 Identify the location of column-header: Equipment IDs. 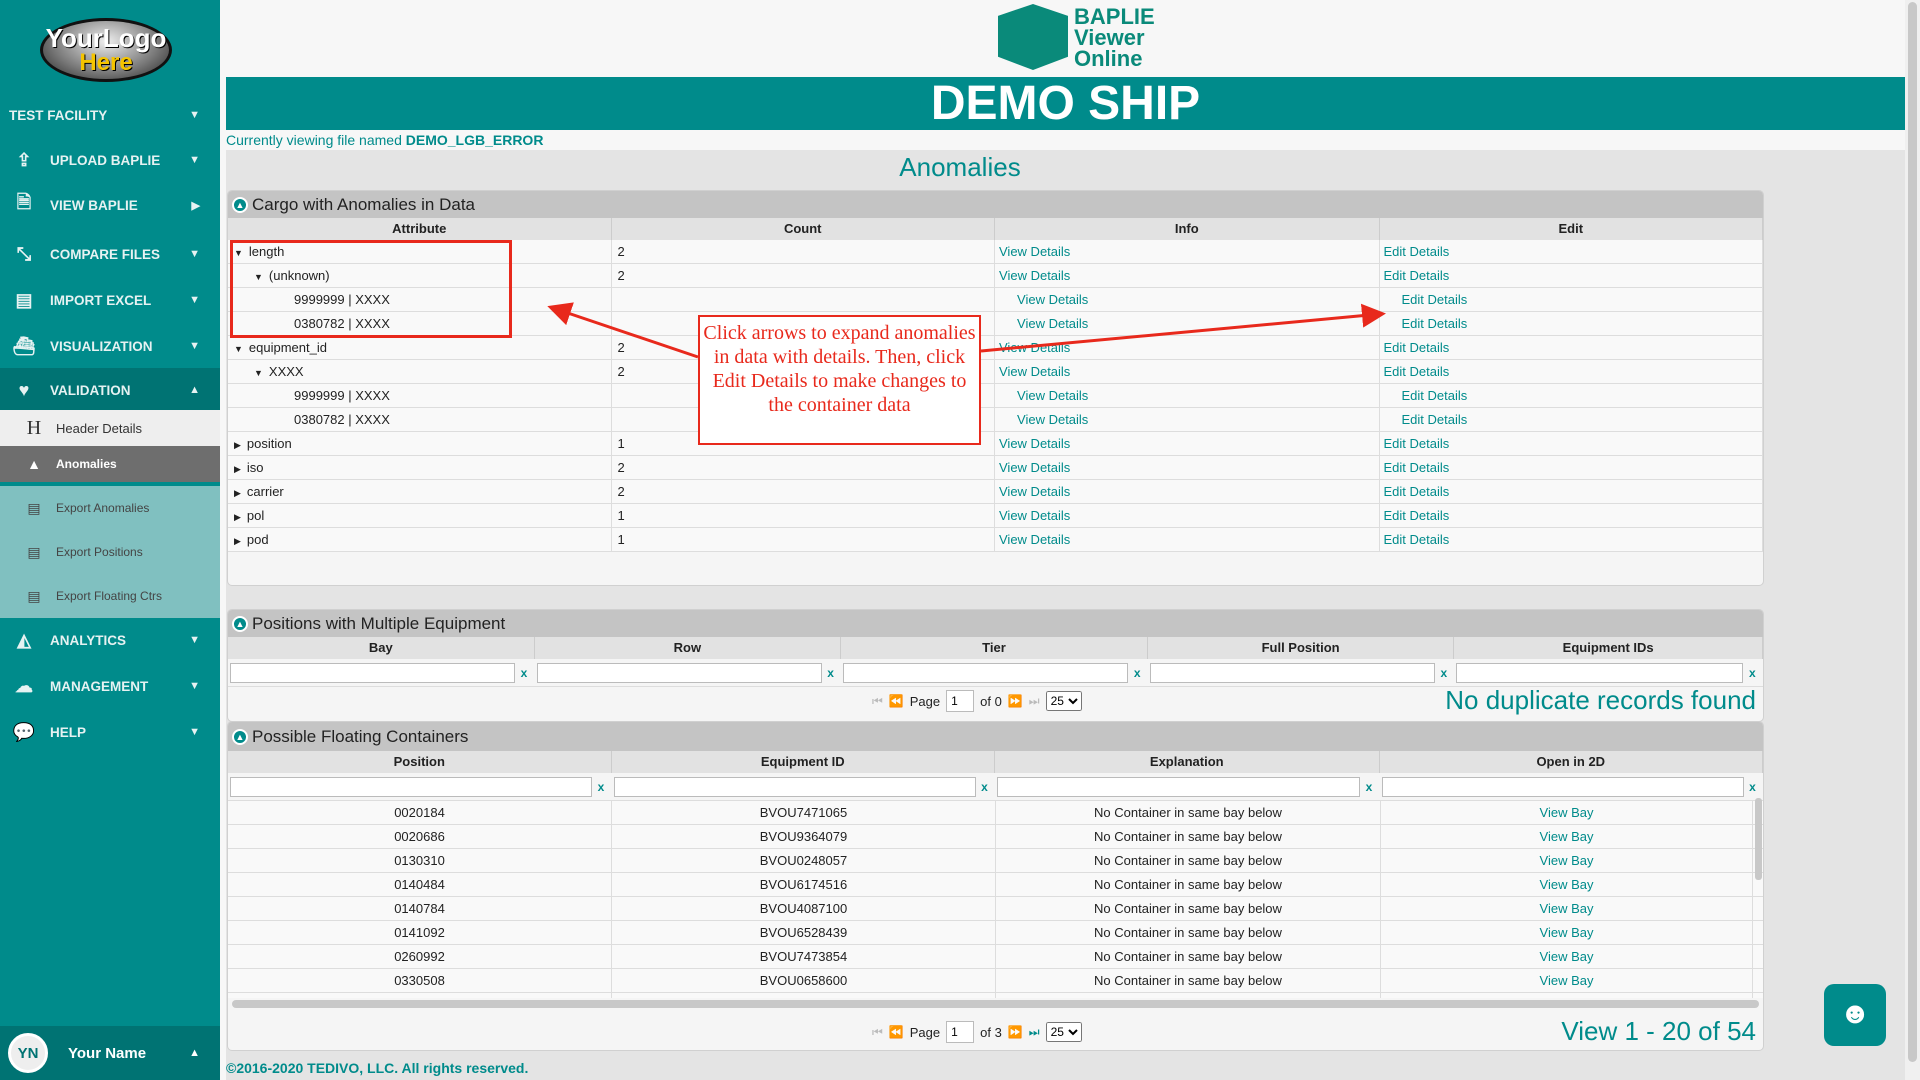
(1608, 648).